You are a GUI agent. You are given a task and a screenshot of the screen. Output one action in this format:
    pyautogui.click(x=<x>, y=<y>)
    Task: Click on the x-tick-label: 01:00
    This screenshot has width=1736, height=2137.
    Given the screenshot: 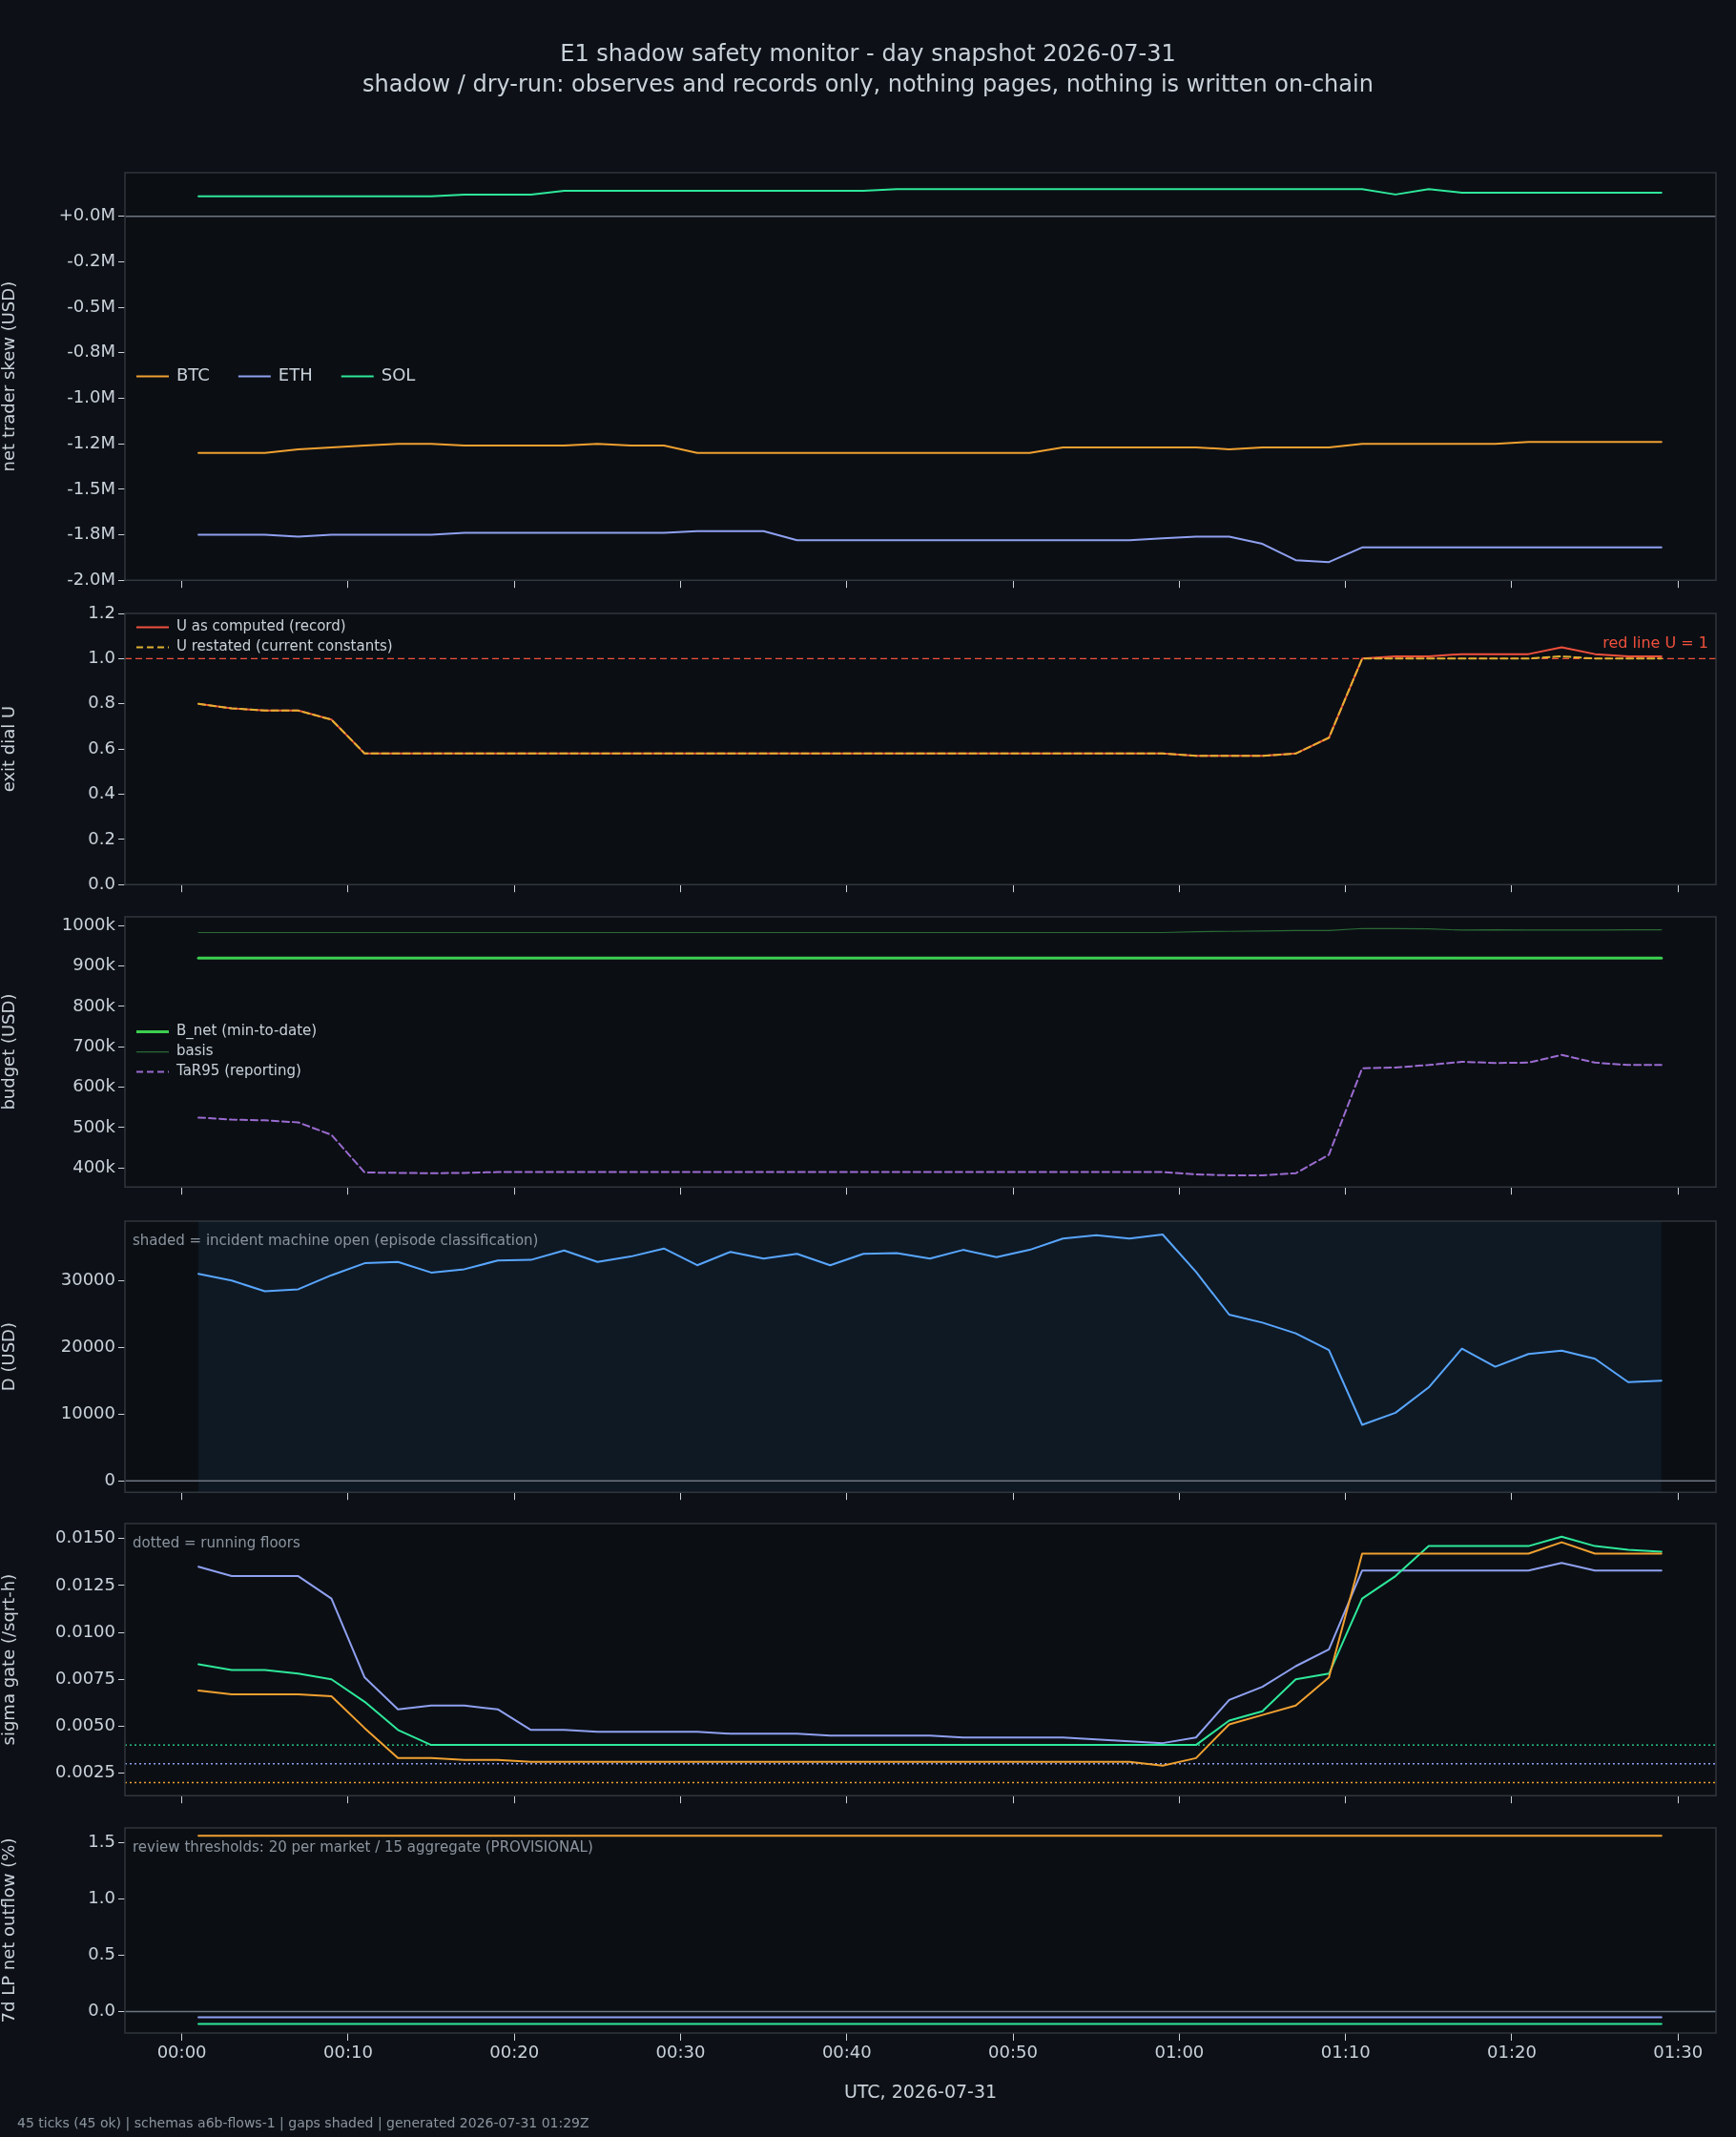 What is the action you would take?
    pyautogui.click(x=1179, y=2052)
    